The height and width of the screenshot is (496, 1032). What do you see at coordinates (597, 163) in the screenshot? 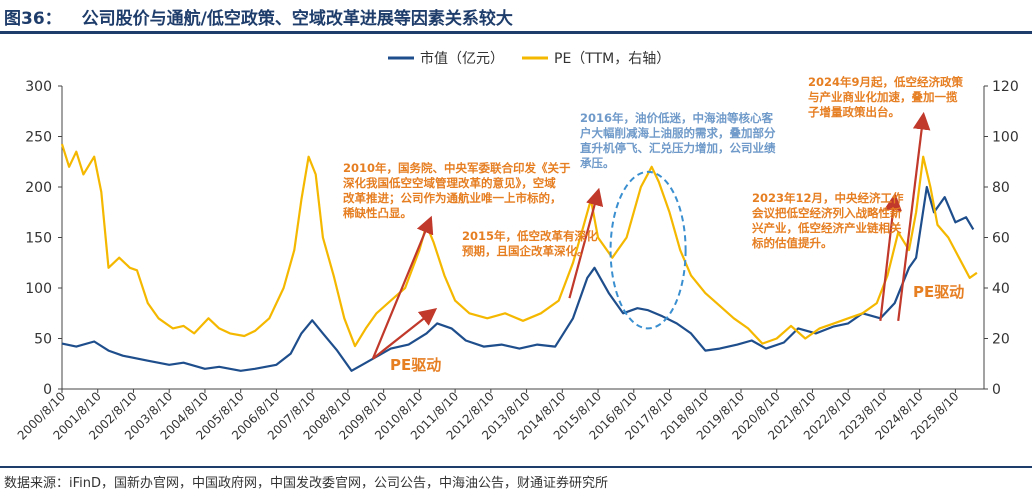
I see `annotation-a2016-line: 承压。` at bounding box center [597, 163].